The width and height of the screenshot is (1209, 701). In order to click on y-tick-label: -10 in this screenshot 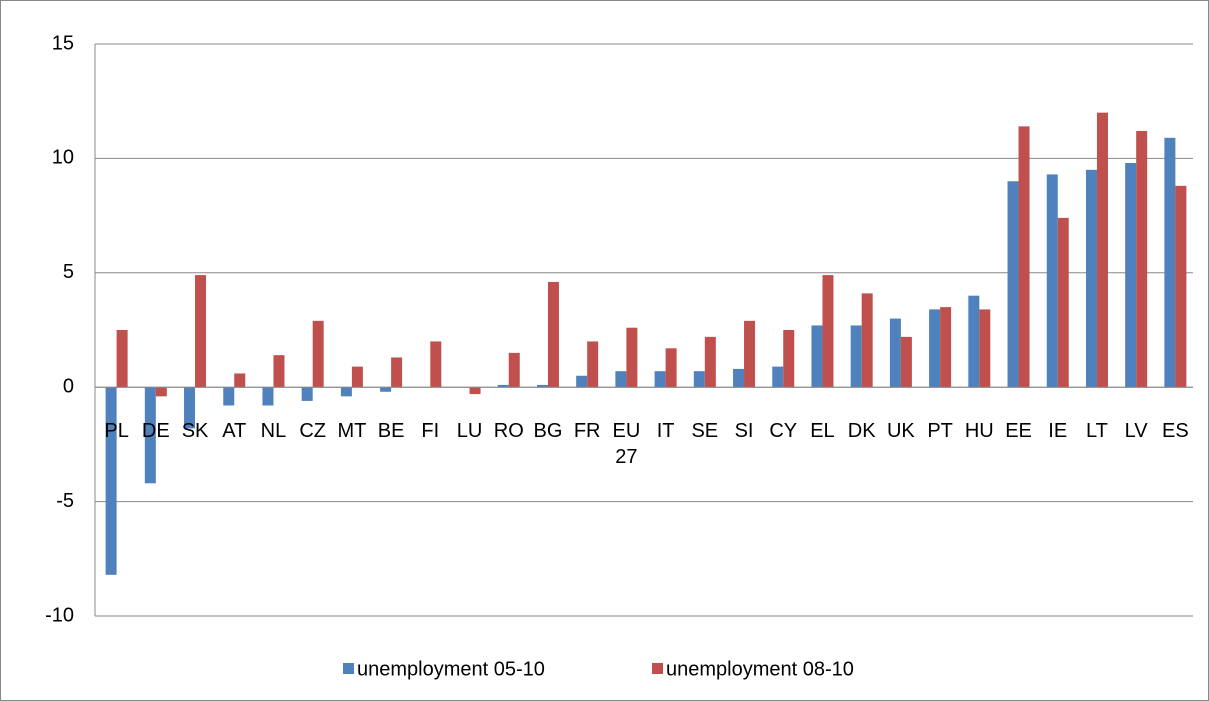, I will do `click(59, 615)`.